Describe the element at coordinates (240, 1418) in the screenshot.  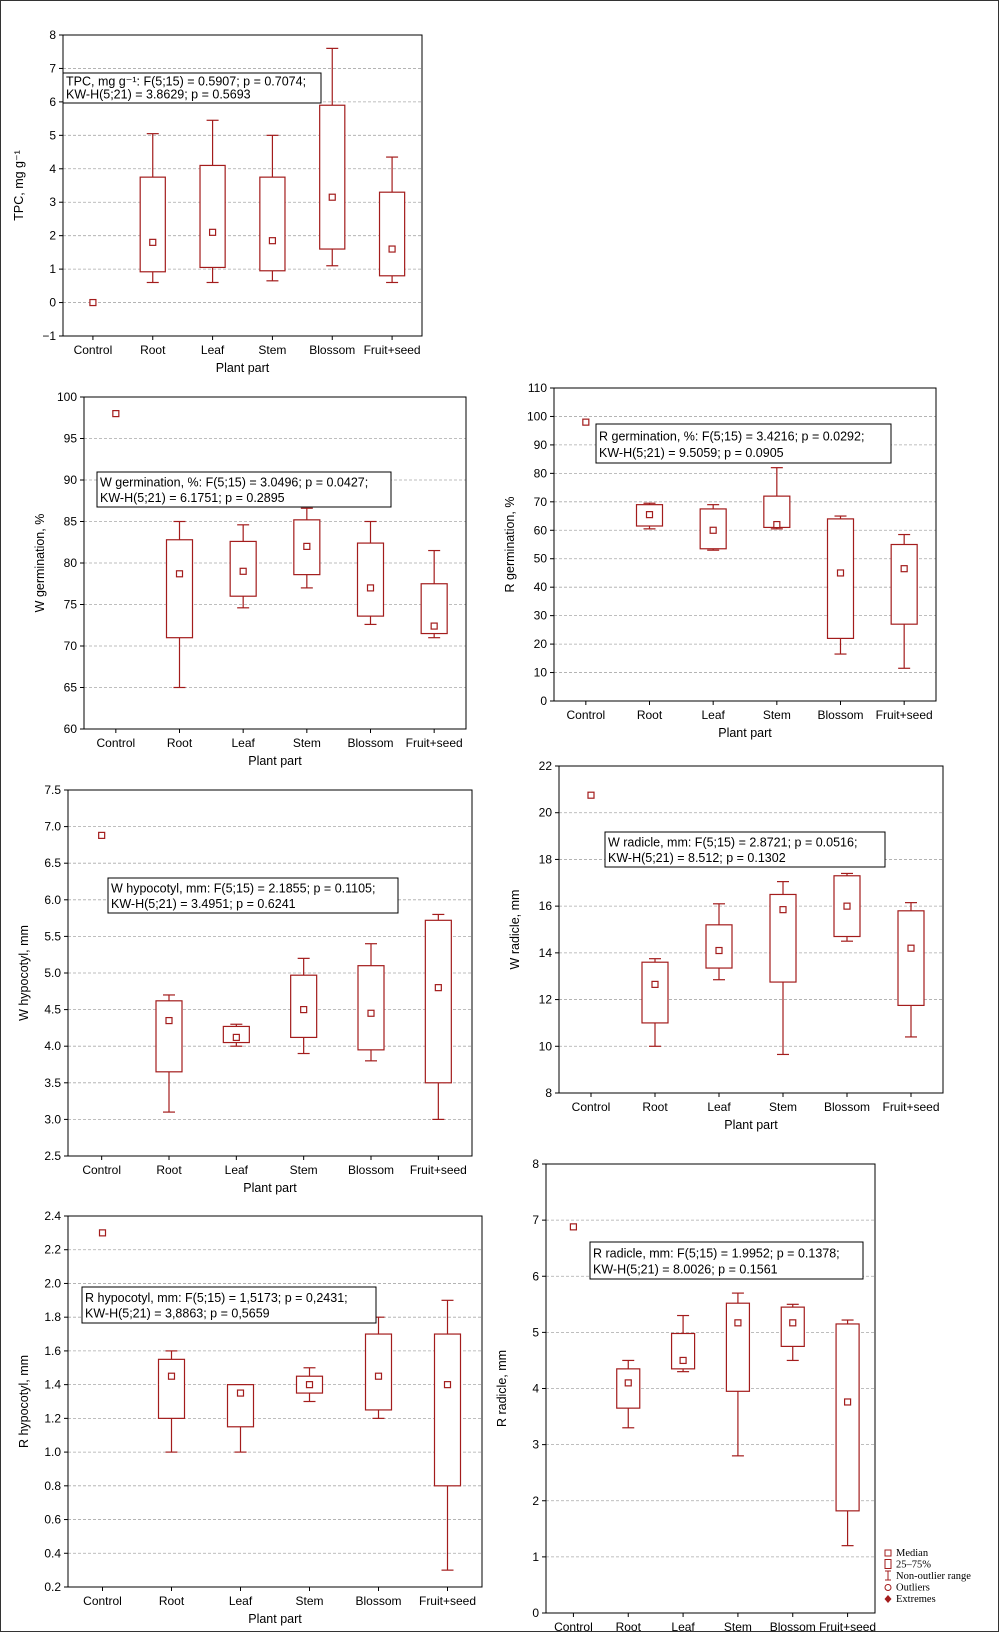
I see `box-leaf` at that location.